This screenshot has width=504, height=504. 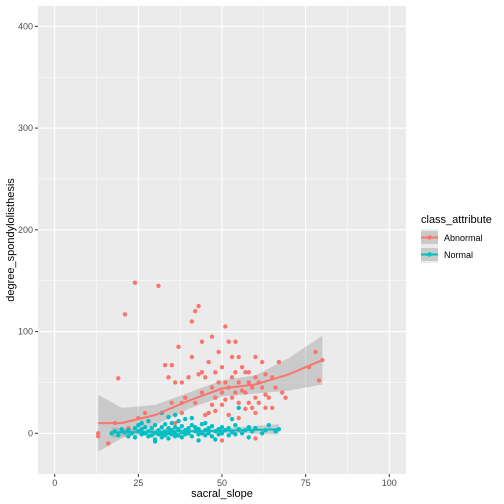 I want to click on x-tick-label: 75, so click(x=306, y=483).